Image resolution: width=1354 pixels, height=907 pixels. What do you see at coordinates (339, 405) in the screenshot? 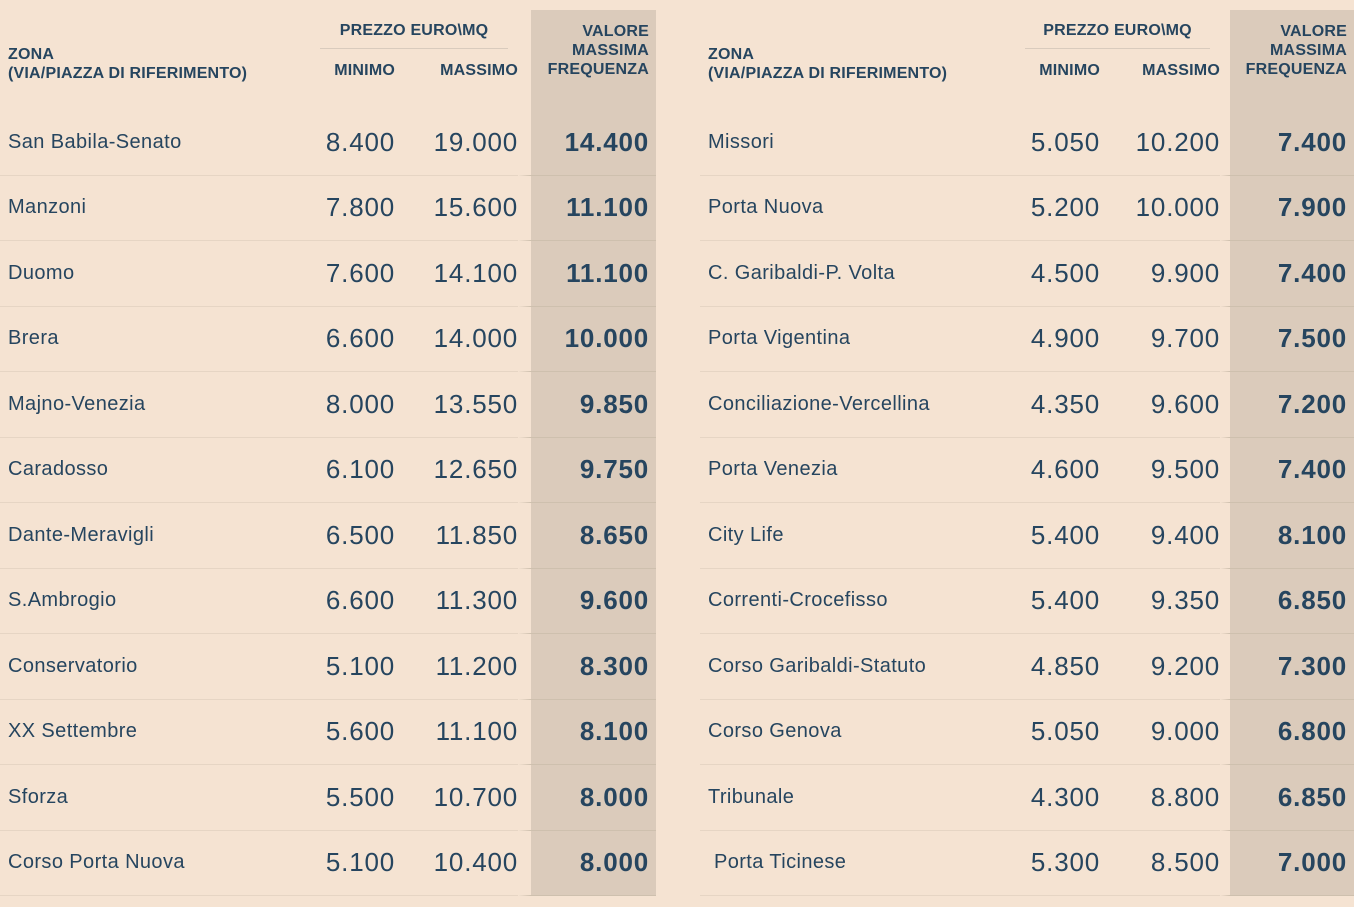
I see `min-price-cell: 8.000` at bounding box center [339, 405].